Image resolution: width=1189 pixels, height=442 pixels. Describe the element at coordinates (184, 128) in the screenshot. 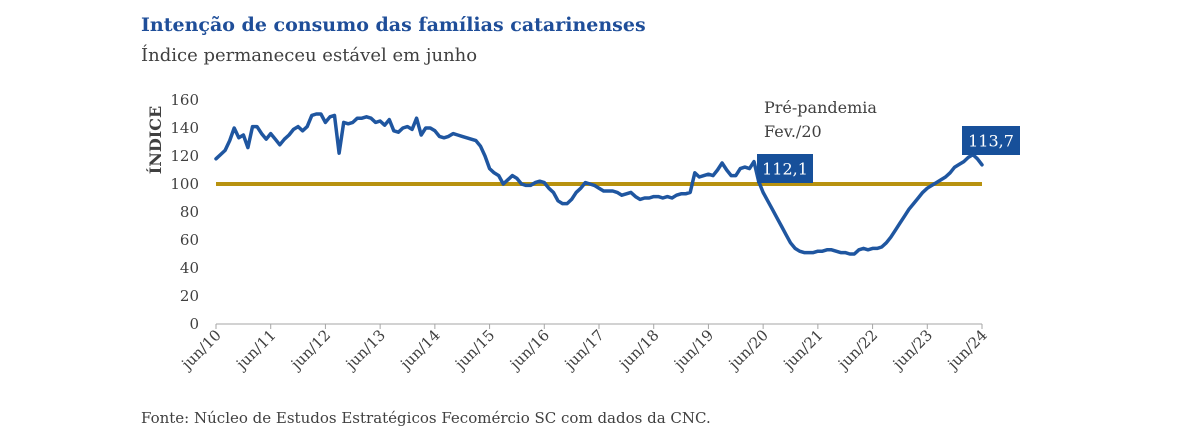

I see `y-tick-label: 140` at that location.